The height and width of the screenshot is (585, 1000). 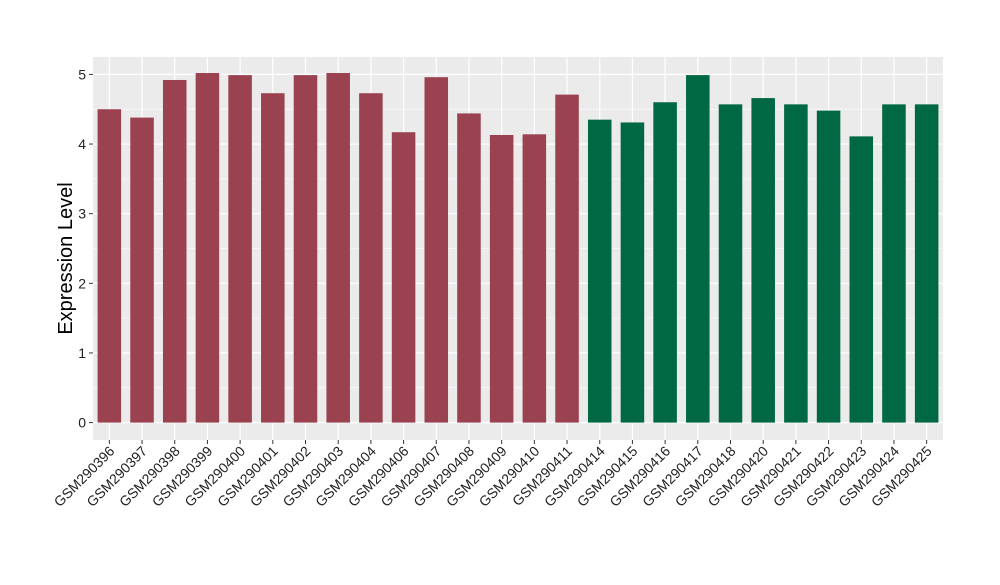 I want to click on y-tick-label: 3, so click(x=82, y=214).